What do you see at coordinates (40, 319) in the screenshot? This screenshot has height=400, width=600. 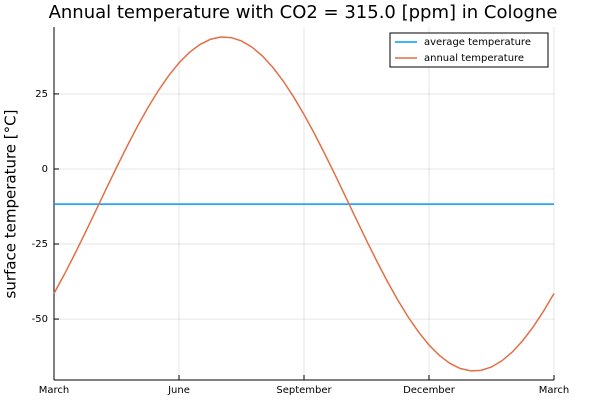 I see `y-tick-label: -50` at bounding box center [40, 319].